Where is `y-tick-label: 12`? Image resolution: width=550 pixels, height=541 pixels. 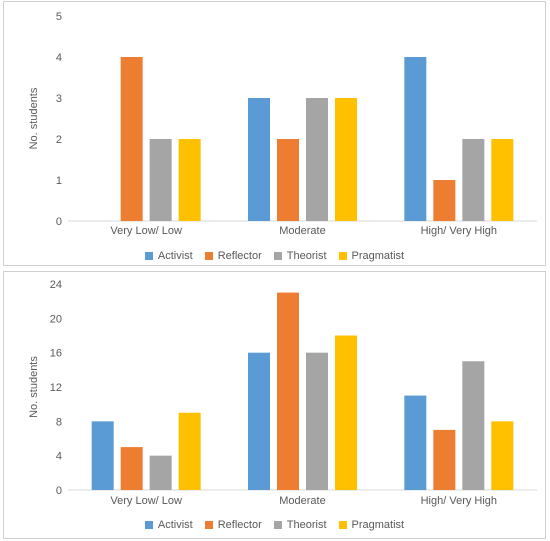
y-tick-label: 12 is located at coordinates (56, 388).